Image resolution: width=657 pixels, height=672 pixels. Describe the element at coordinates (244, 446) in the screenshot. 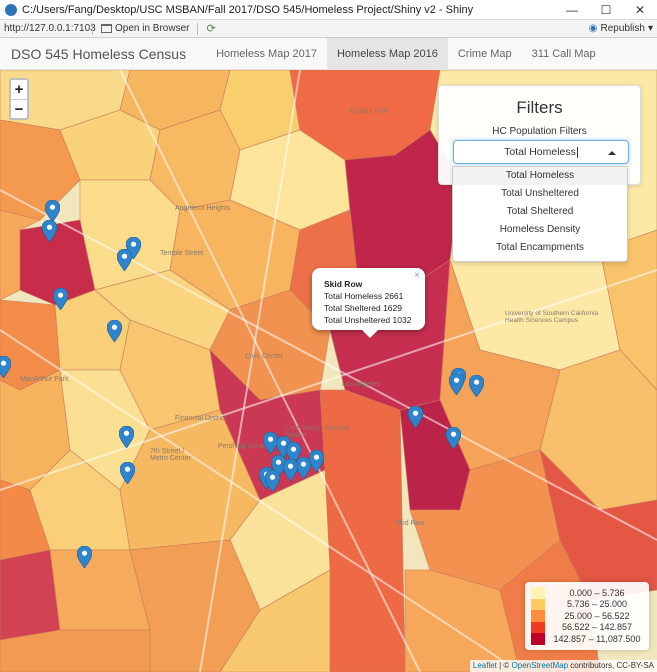

I see `map-label-pershing-square: Pershing Square` at that location.